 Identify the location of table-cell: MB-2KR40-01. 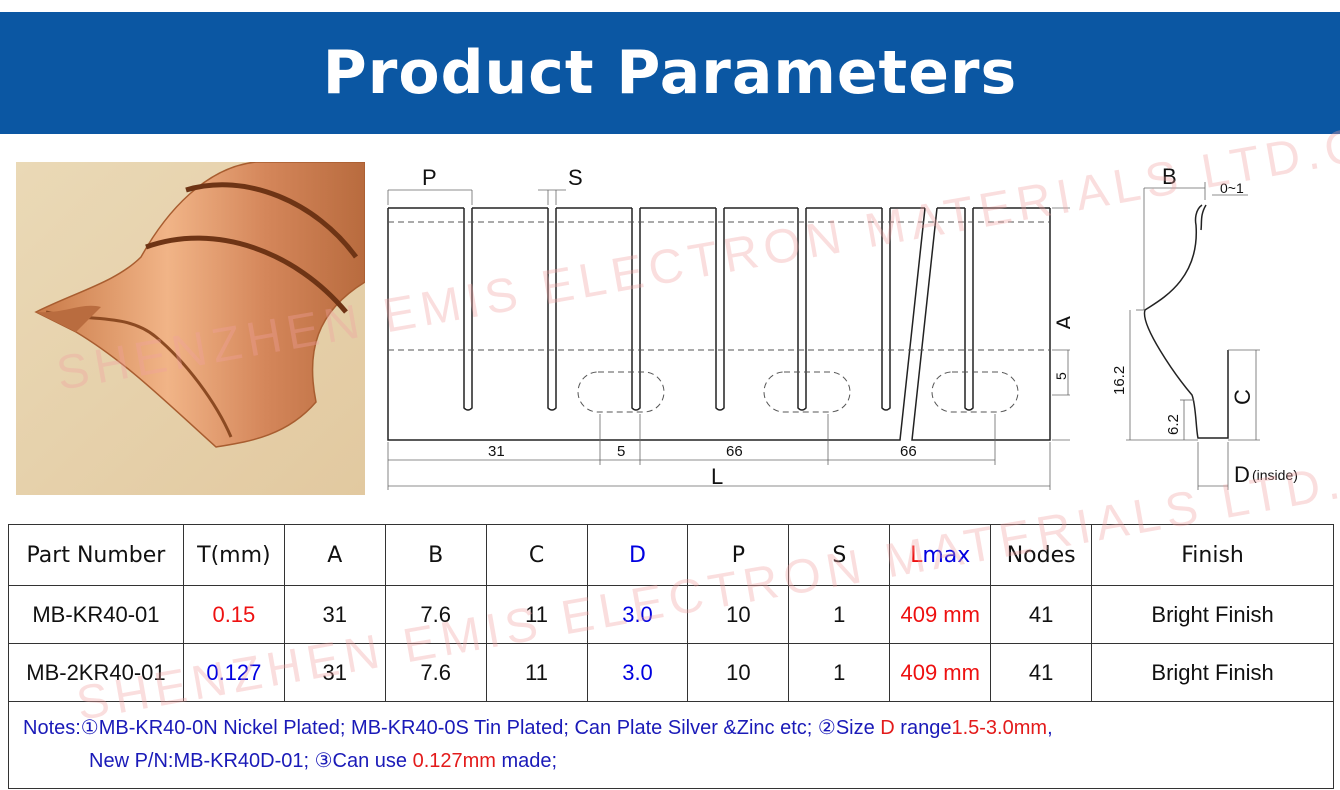
(96, 672).